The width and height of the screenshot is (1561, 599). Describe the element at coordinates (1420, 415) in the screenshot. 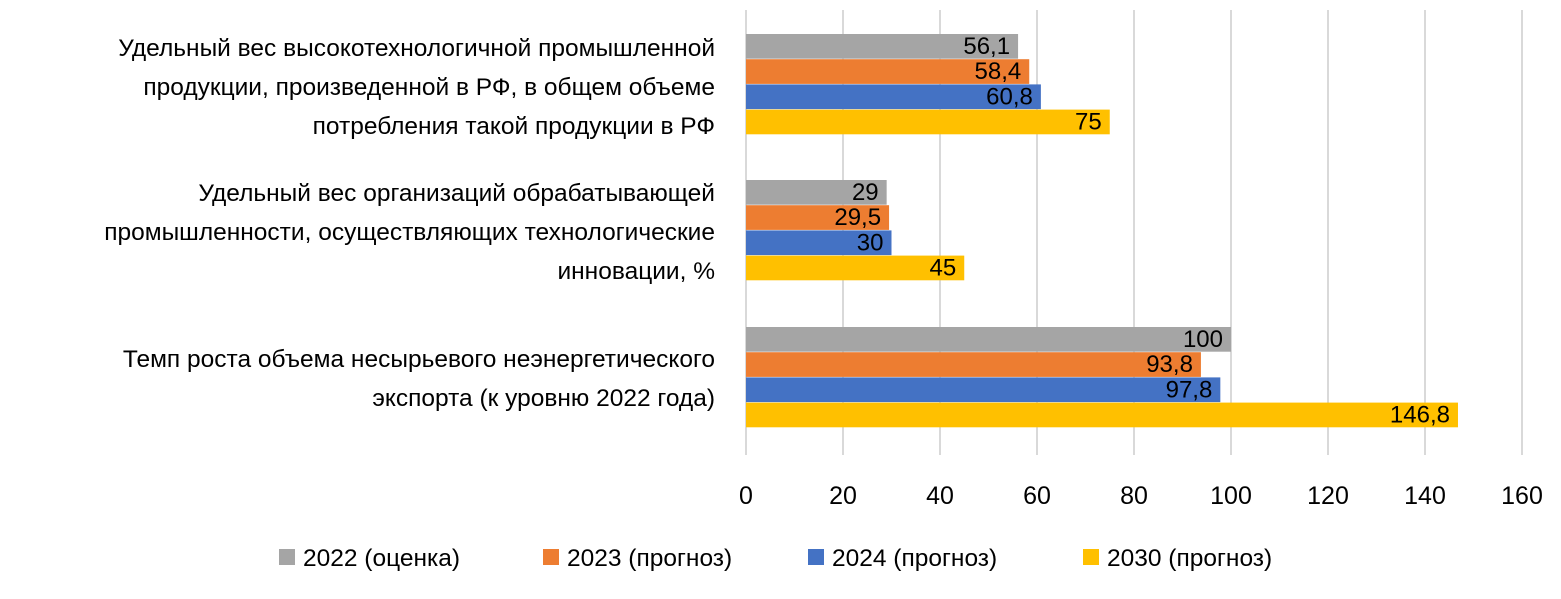

I see `data-label: 146,8` at that location.